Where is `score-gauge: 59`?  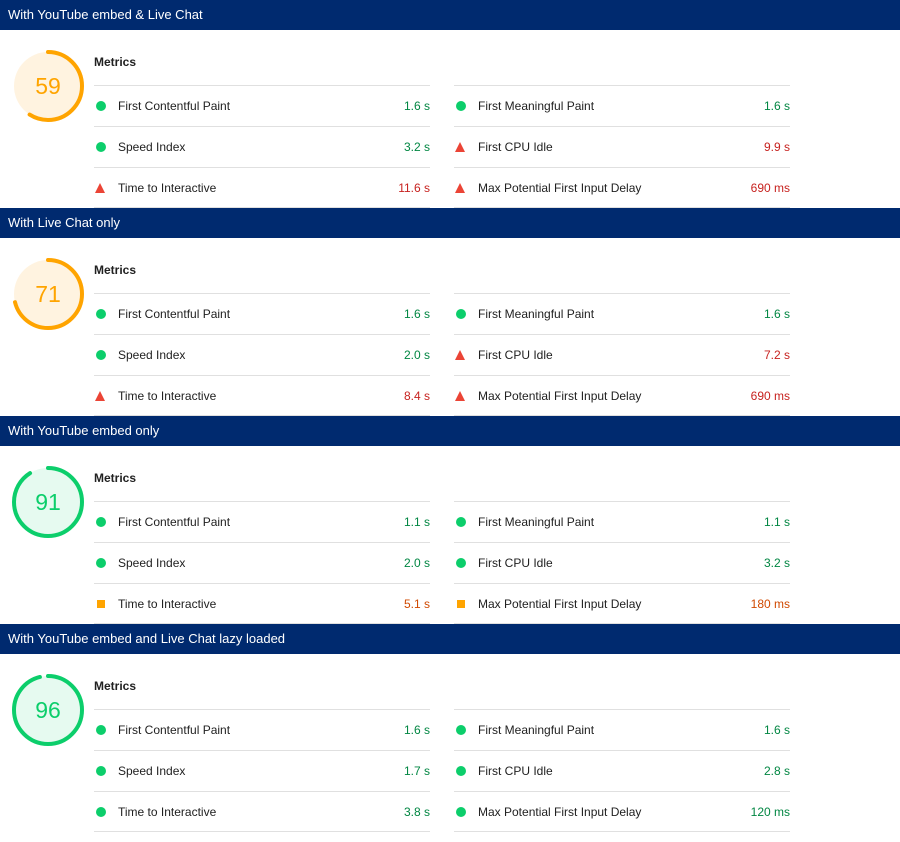 score-gauge: 59 is located at coordinates (48, 86).